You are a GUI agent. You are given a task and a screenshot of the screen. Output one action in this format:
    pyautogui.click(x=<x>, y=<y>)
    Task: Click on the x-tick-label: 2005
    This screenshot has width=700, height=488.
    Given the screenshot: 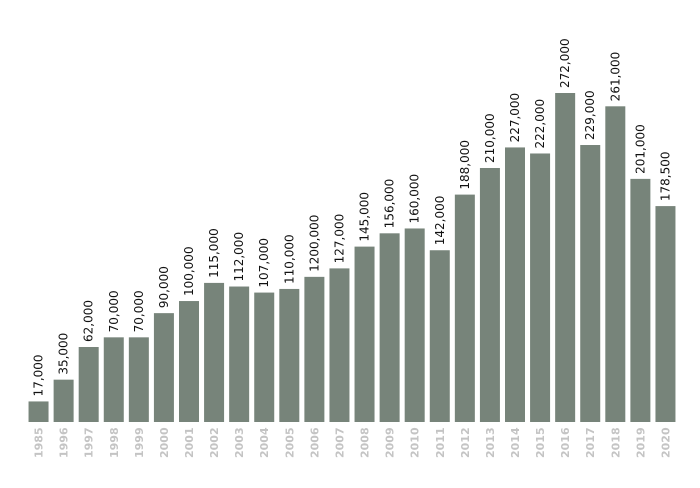 What is the action you would take?
    pyautogui.click(x=289, y=442)
    